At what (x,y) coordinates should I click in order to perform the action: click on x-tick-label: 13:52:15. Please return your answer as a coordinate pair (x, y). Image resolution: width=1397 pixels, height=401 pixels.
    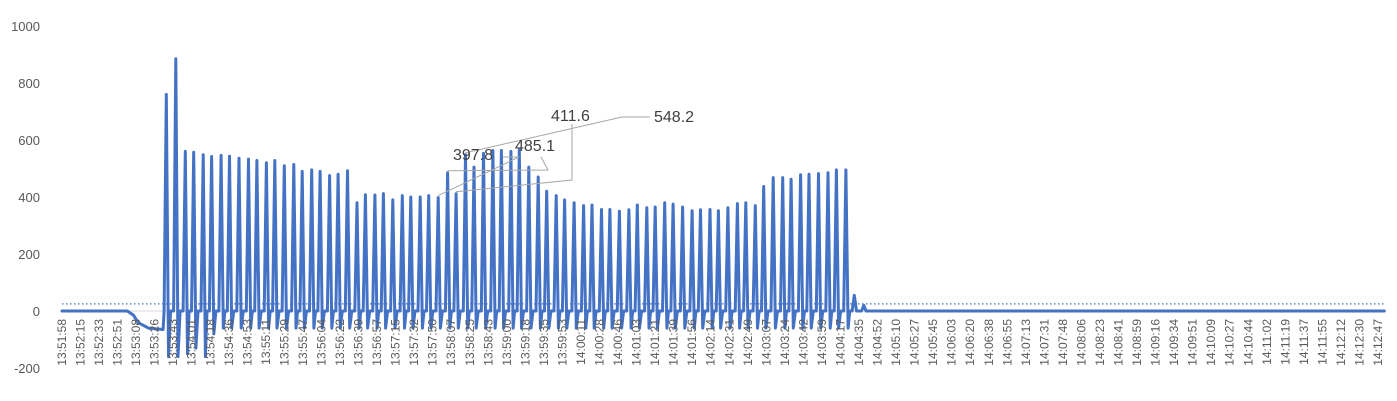
    Looking at the image, I should click on (81, 342).